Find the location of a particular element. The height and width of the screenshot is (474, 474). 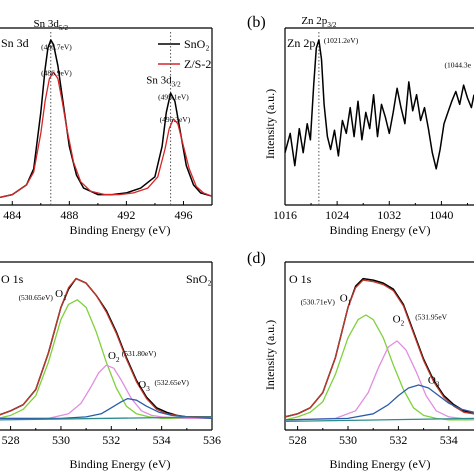

panel-a-xlabel: Binding Energy (eV) is located at coordinates (119, 230).